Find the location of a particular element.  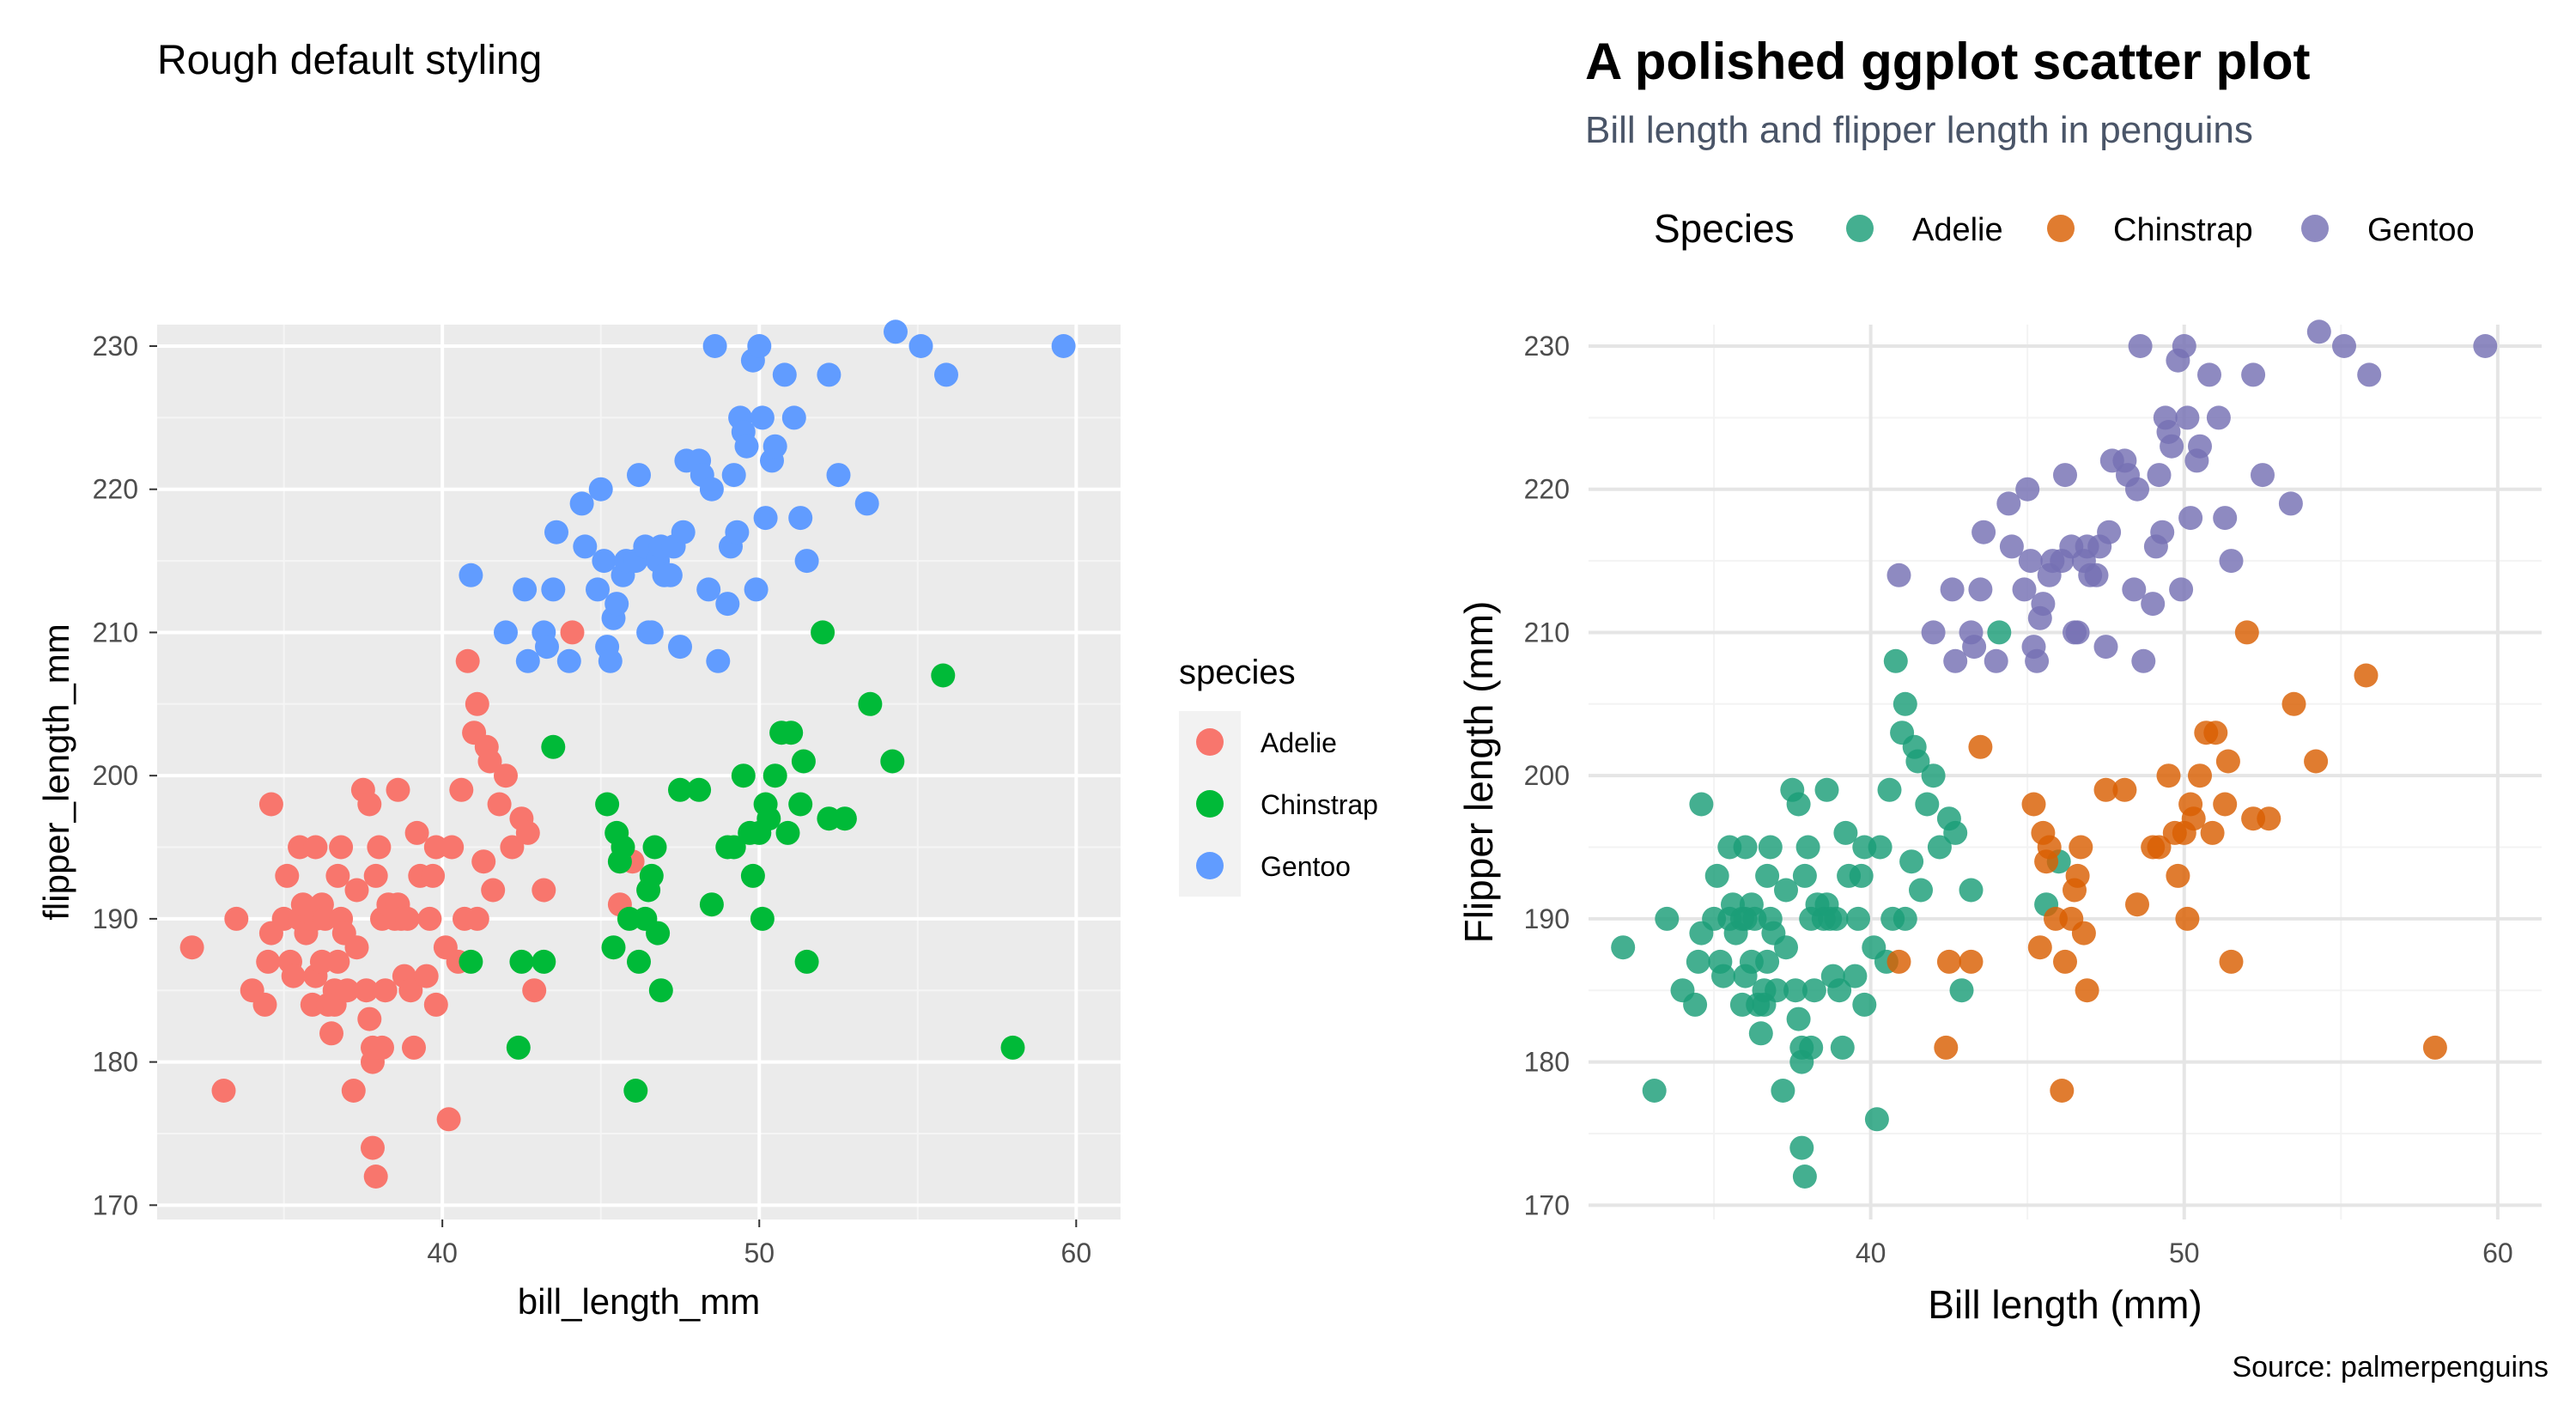

left-x-tick-label: 40 is located at coordinates (442, 1253).